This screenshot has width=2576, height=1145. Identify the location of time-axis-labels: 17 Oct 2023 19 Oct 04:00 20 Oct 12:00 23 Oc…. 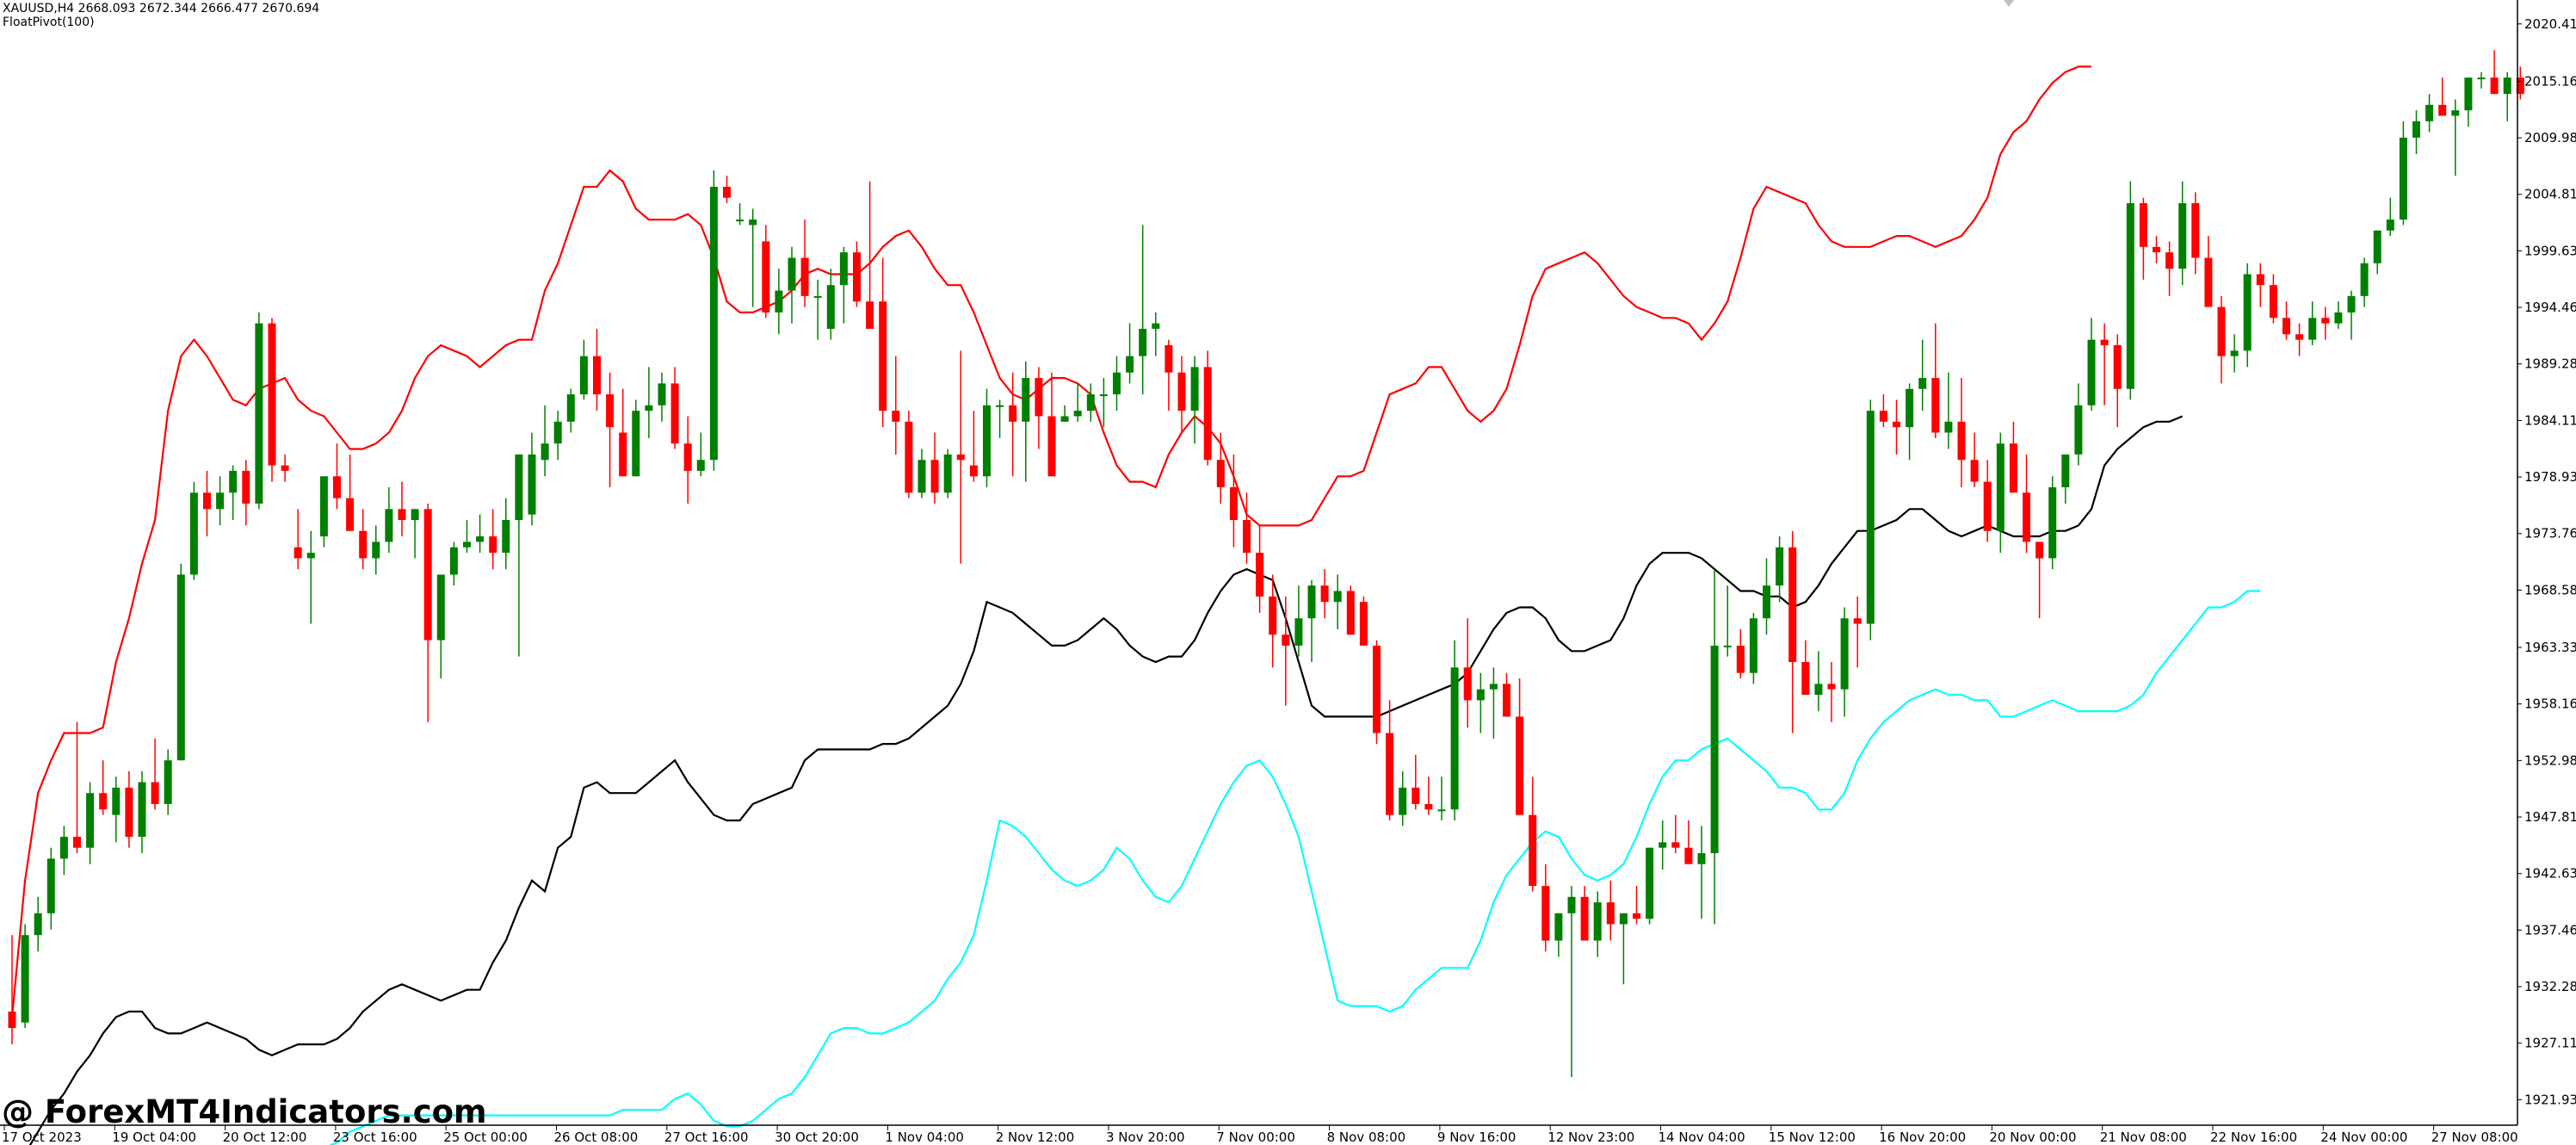
(1260, 1135).